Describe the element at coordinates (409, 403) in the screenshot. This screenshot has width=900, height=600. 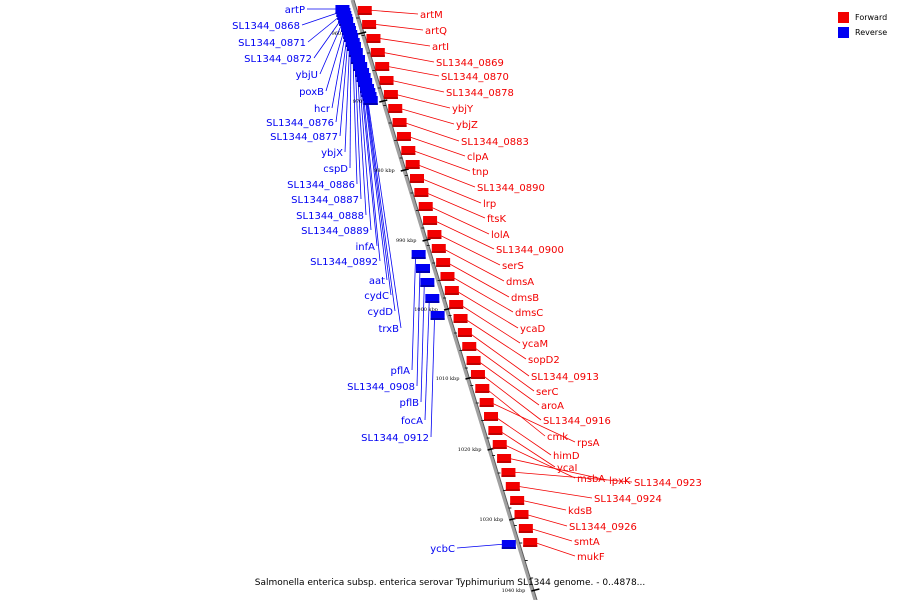
I see `gene-label-pflB: pflB` at that location.